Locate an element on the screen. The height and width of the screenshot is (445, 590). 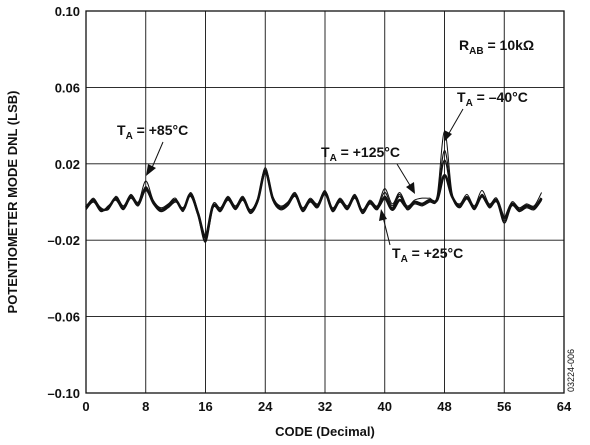
arrow-85c-line is located at coordinates (157, 156).